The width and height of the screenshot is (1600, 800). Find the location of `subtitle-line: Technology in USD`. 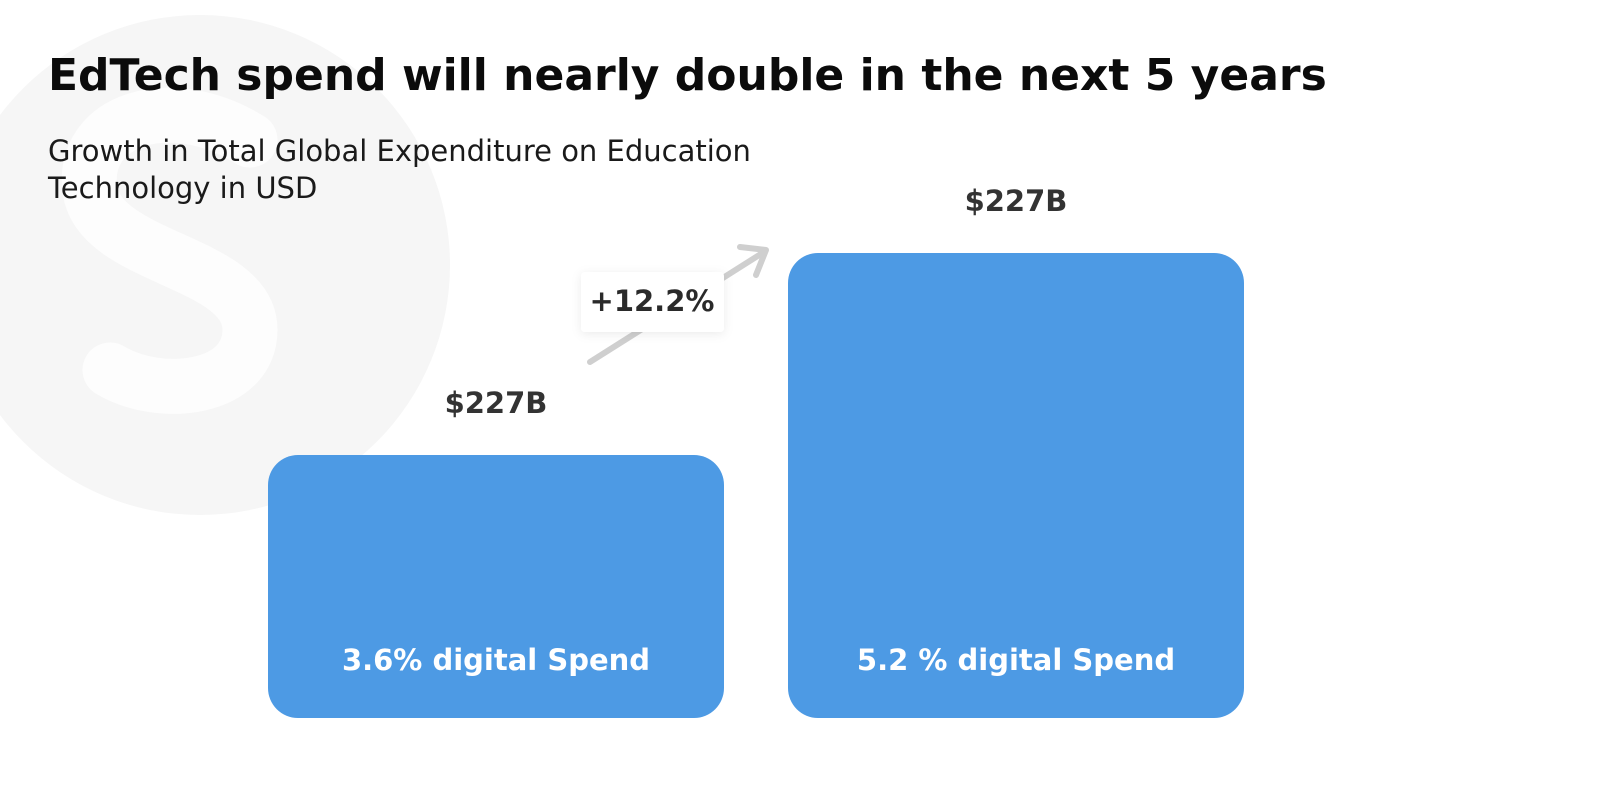

subtitle-line: Technology in USD is located at coordinates (182, 188).